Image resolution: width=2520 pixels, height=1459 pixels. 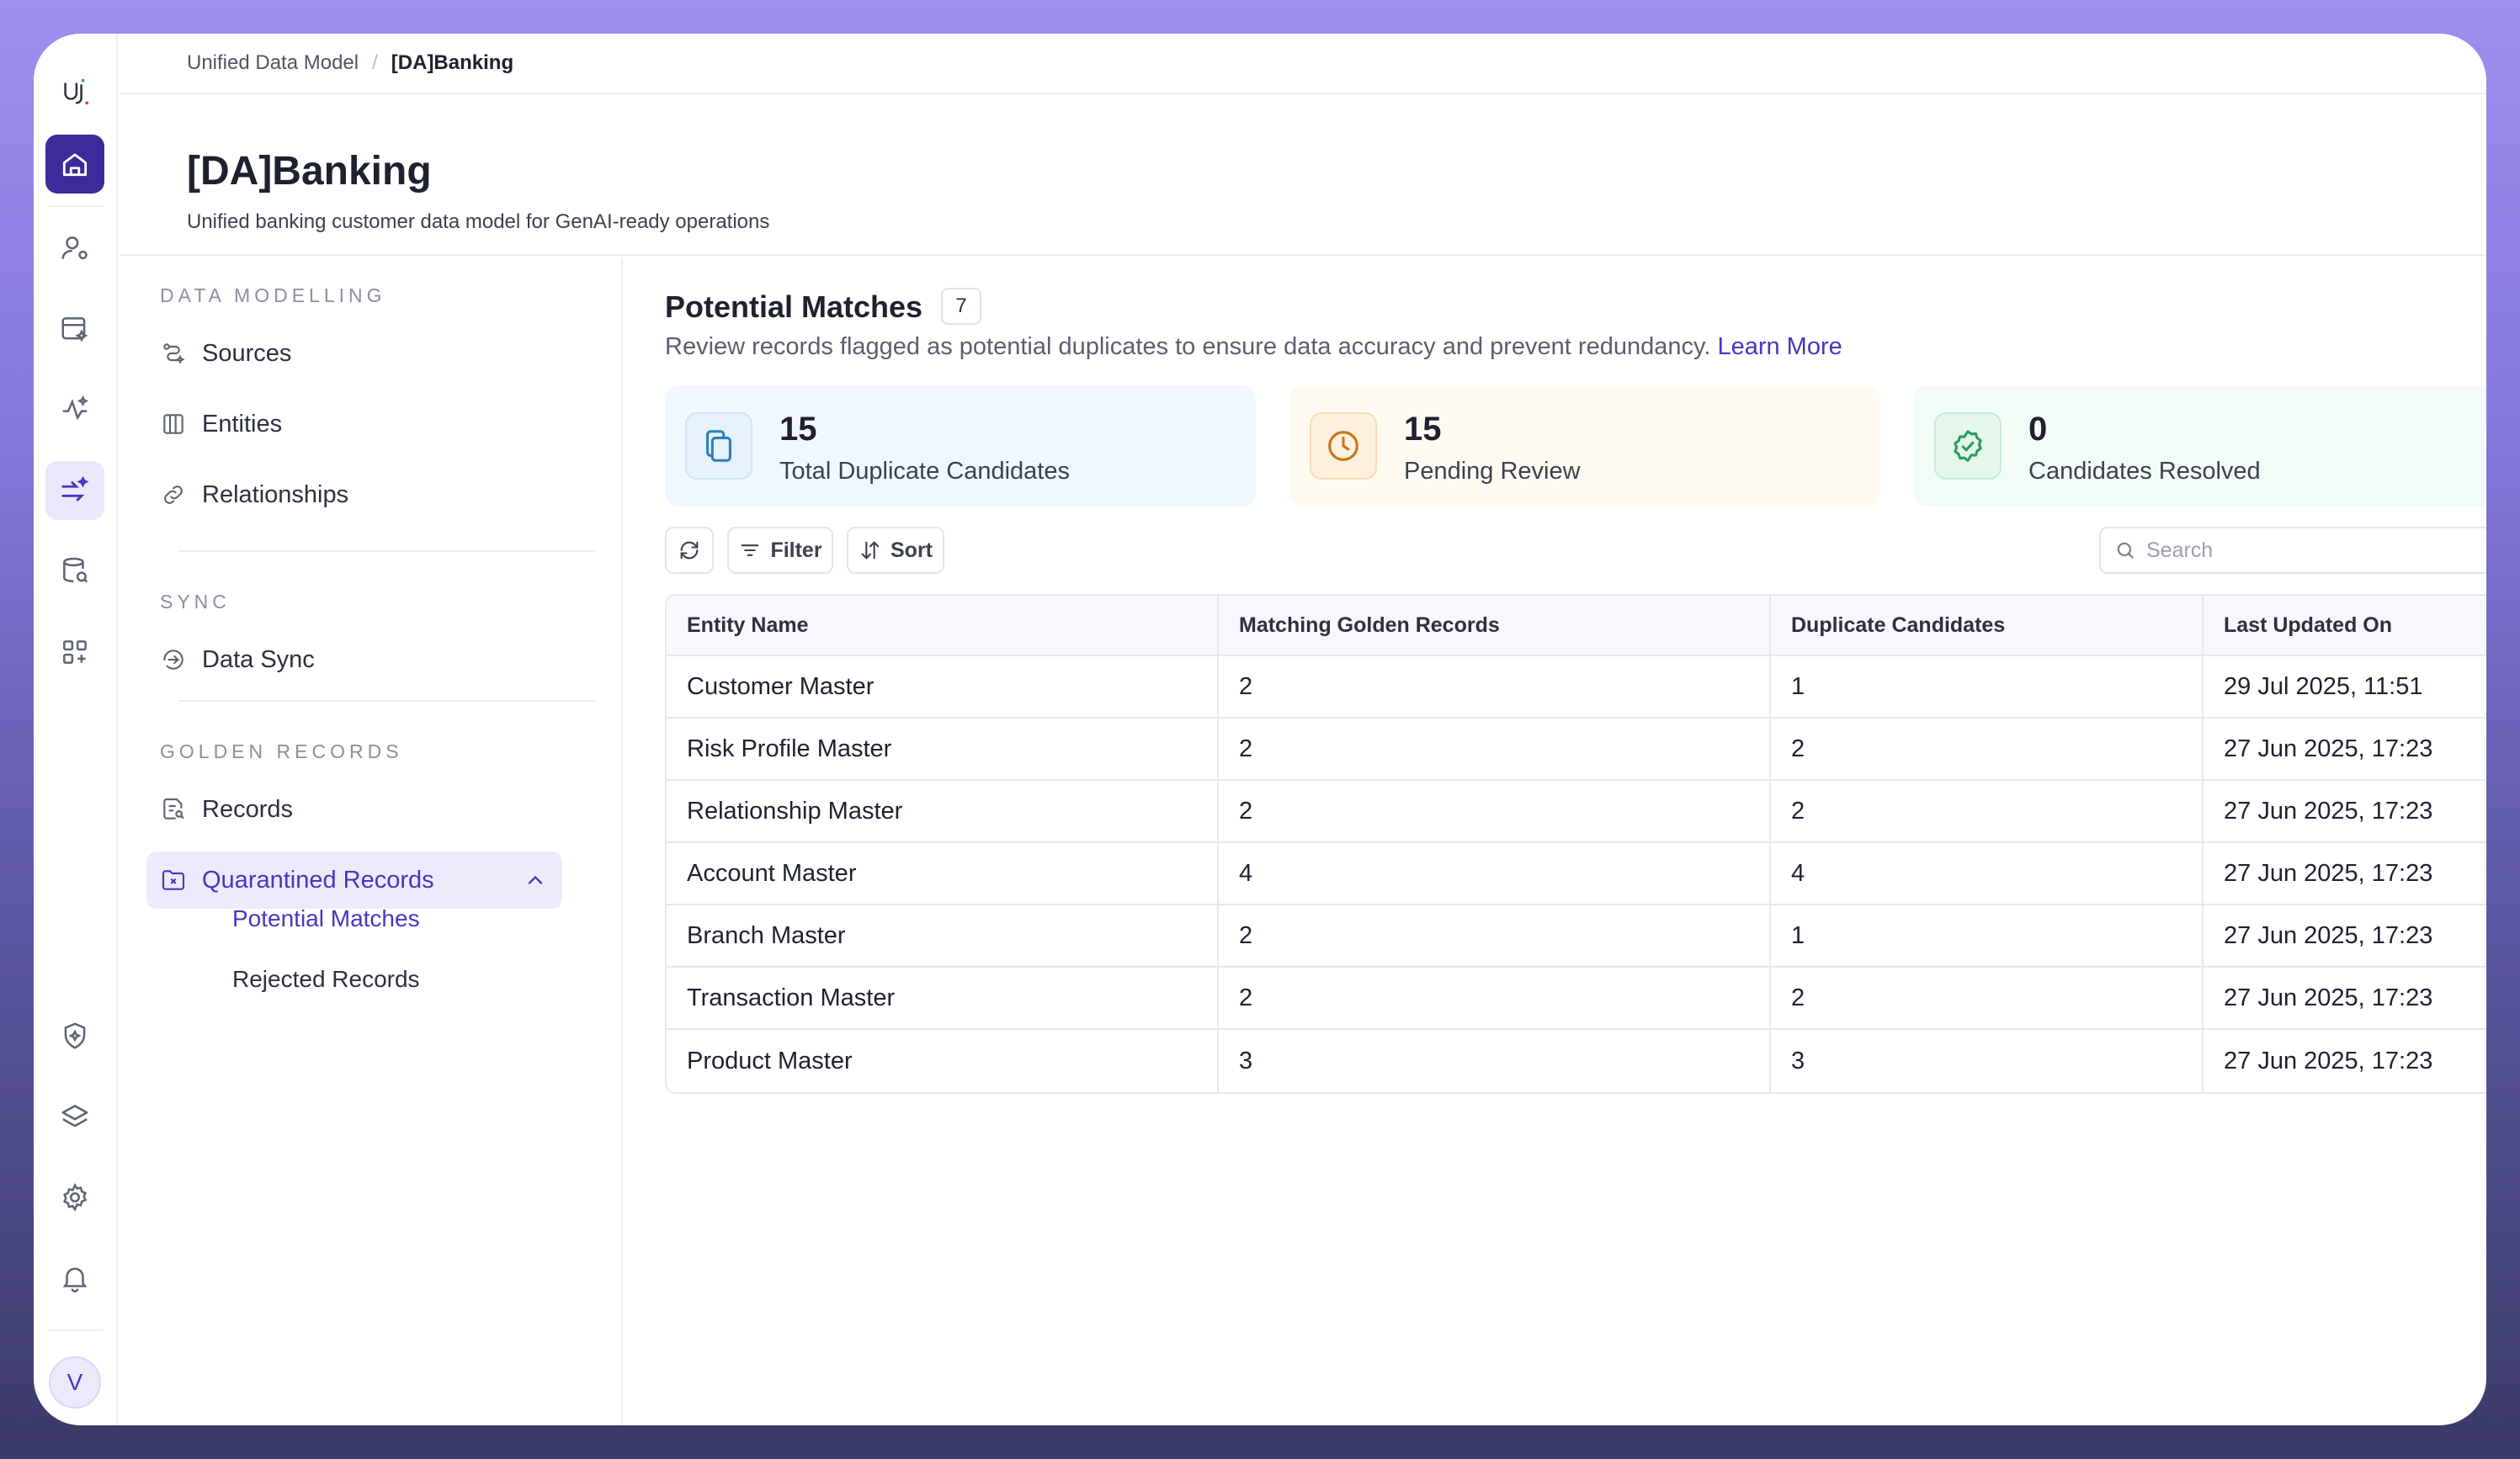 I want to click on nav-item-label: Data Sync, so click(x=258, y=659).